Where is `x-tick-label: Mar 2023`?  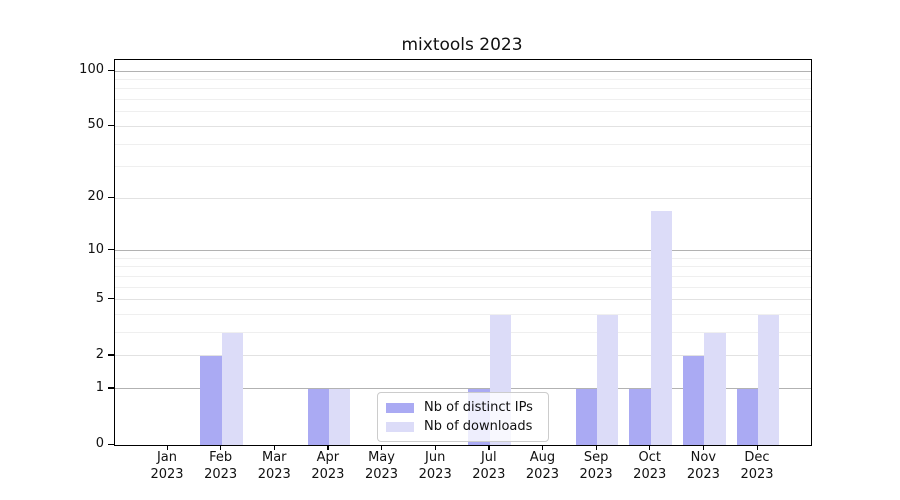 x-tick-label: Mar 2023 is located at coordinates (274, 466).